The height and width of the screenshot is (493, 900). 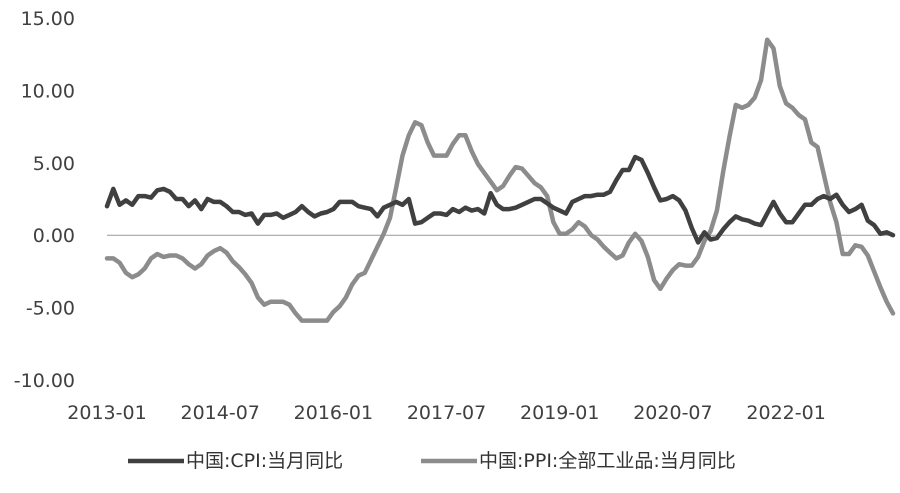 What do you see at coordinates (559, 413) in the screenshot?
I see `x-tick-label: 2019-01` at bounding box center [559, 413].